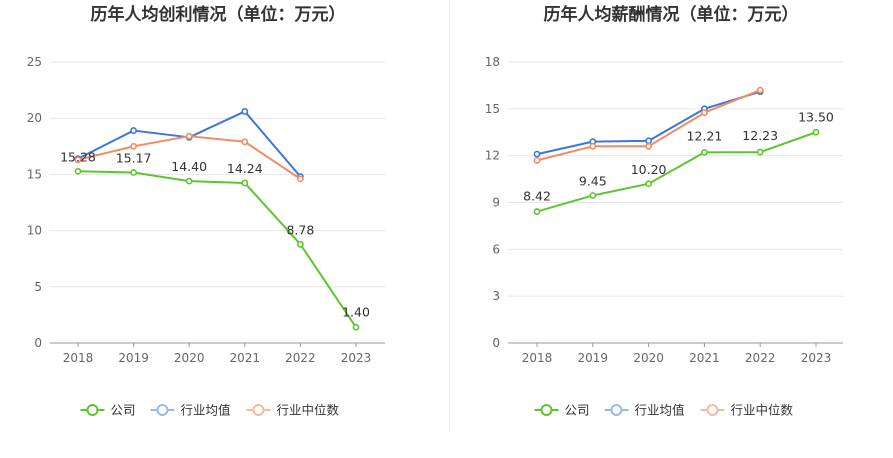 This screenshot has height=458, width=893. What do you see at coordinates (496, 296) in the screenshot?
I see `y-tick-label: 3` at bounding box center [496, 296].